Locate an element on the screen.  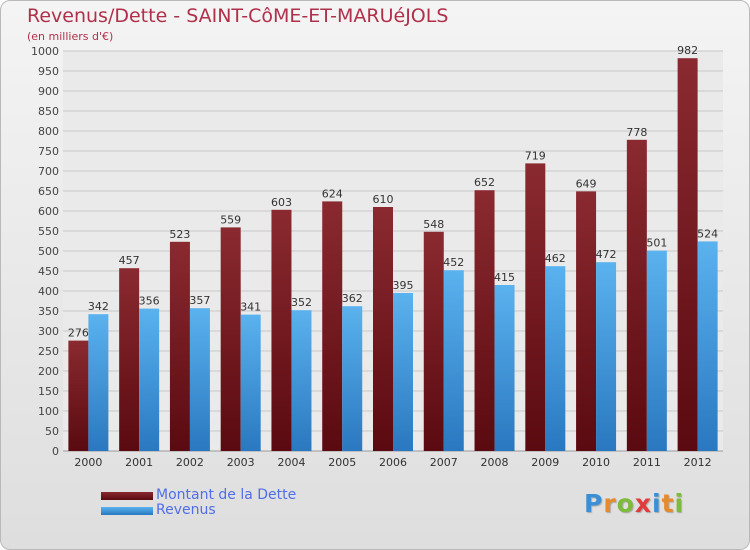
y-tick-label: 950 is located at coordinates (48, 71).